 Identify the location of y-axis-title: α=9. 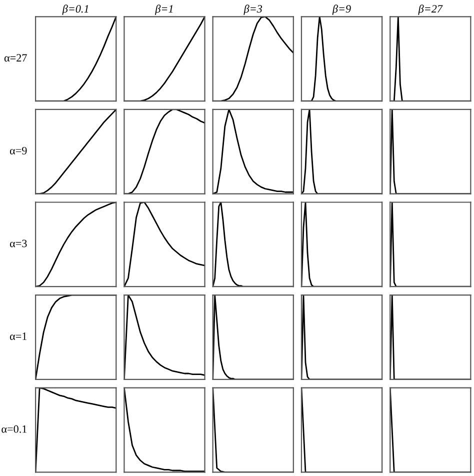
(18, 150).